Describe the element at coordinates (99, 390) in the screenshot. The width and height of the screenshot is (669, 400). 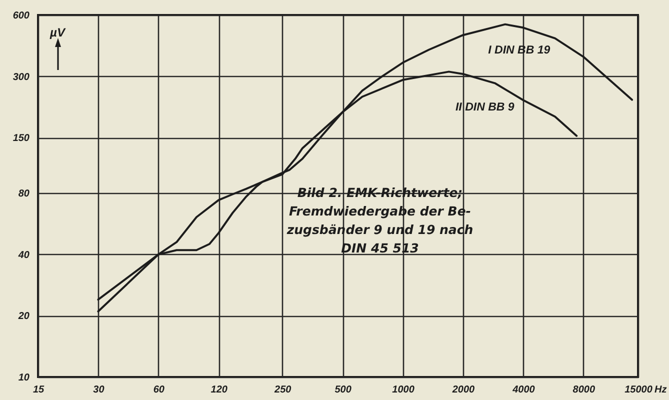
I see `x-tick-label: 30` at that location.